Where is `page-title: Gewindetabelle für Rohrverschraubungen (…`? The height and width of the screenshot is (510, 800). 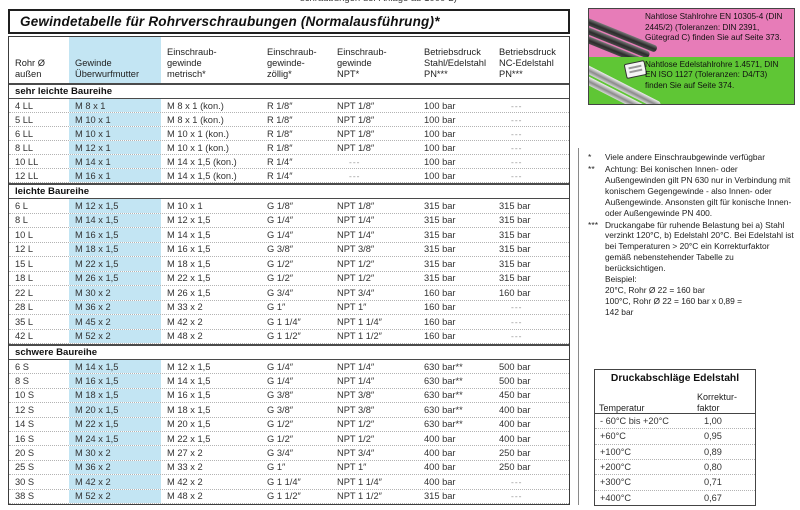
page-title: Gewindetabelle für Rohrverschraubungen (… is located at coordinates (230, 21).